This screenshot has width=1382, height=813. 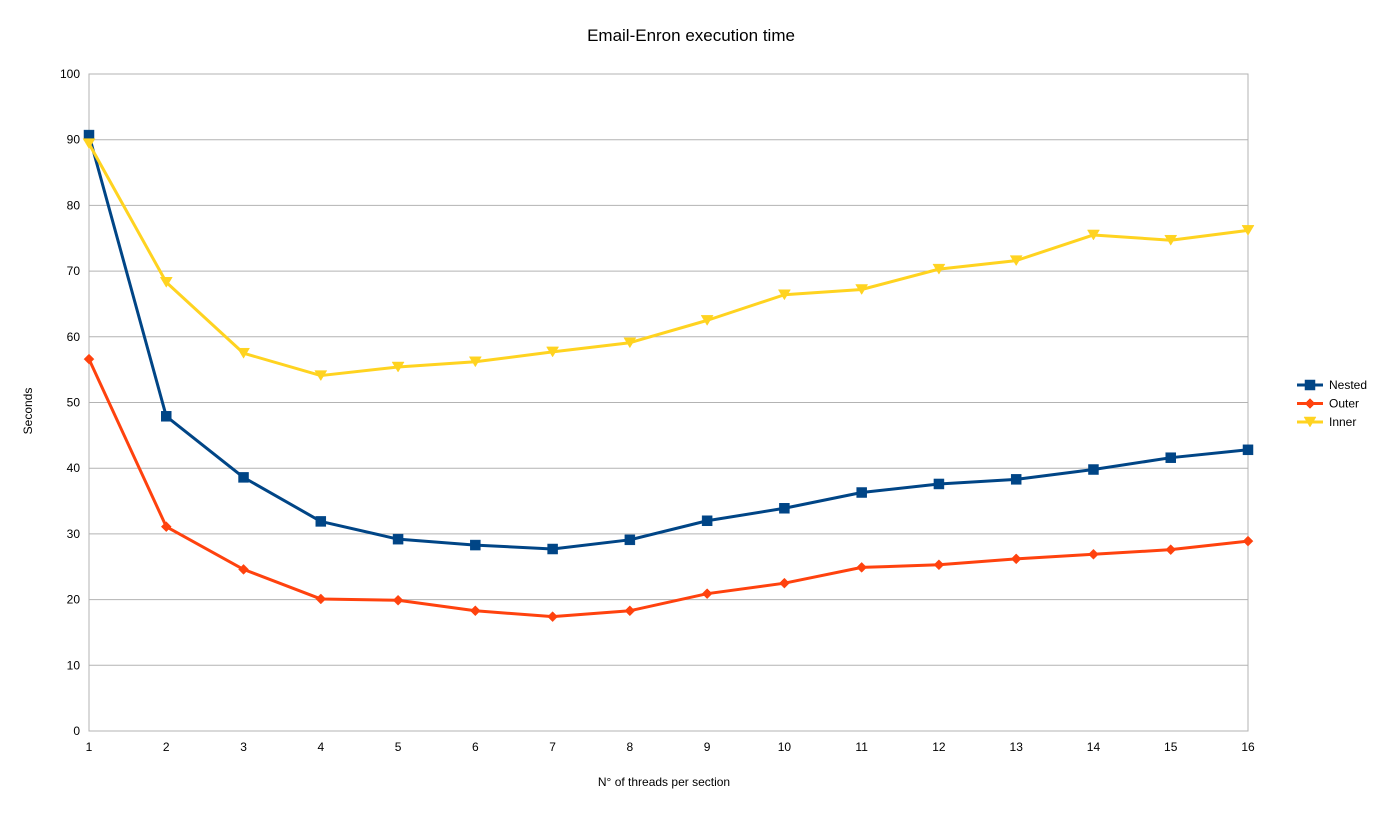 What do you see at coordinates (707, 747) in the screenshot?
I see `x-tick-label: 9` at bounding box center [707, 747].